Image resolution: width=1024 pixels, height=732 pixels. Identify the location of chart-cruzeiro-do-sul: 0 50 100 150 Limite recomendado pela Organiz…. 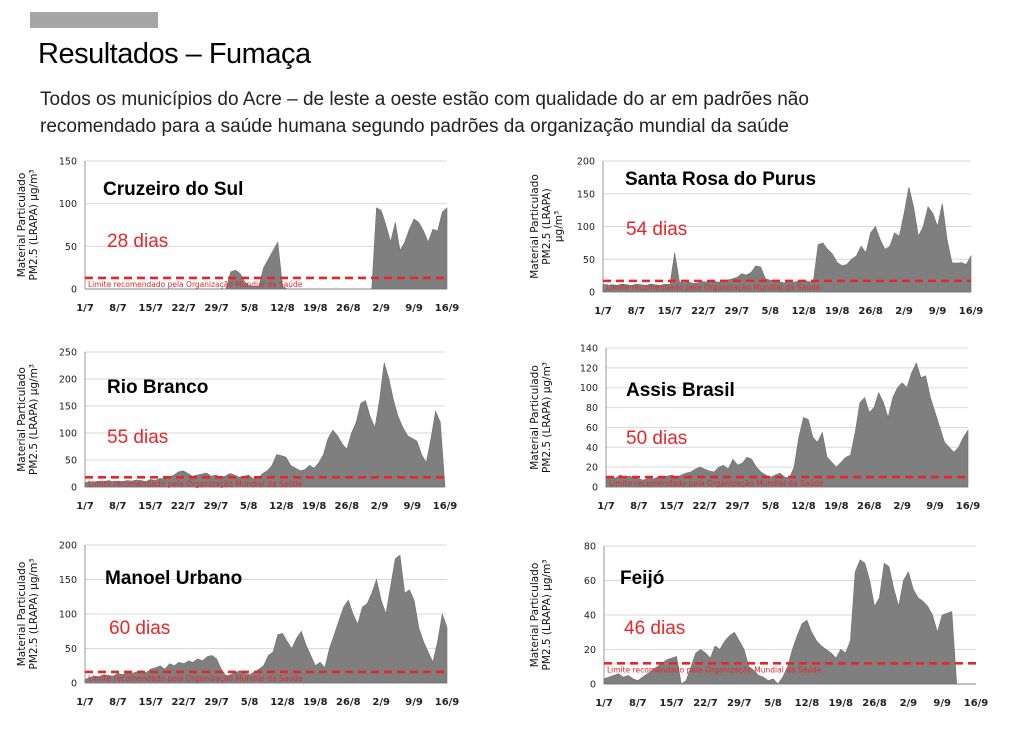
(237, 235).